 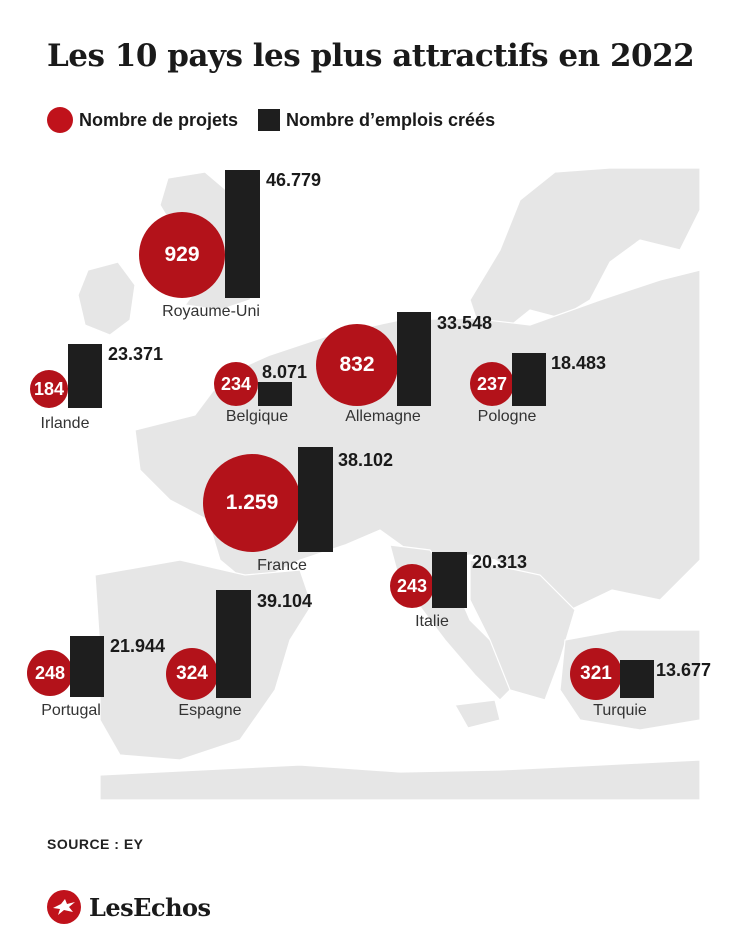 I want to click on jobs-bar-espagne, so click(x=233, y=644).